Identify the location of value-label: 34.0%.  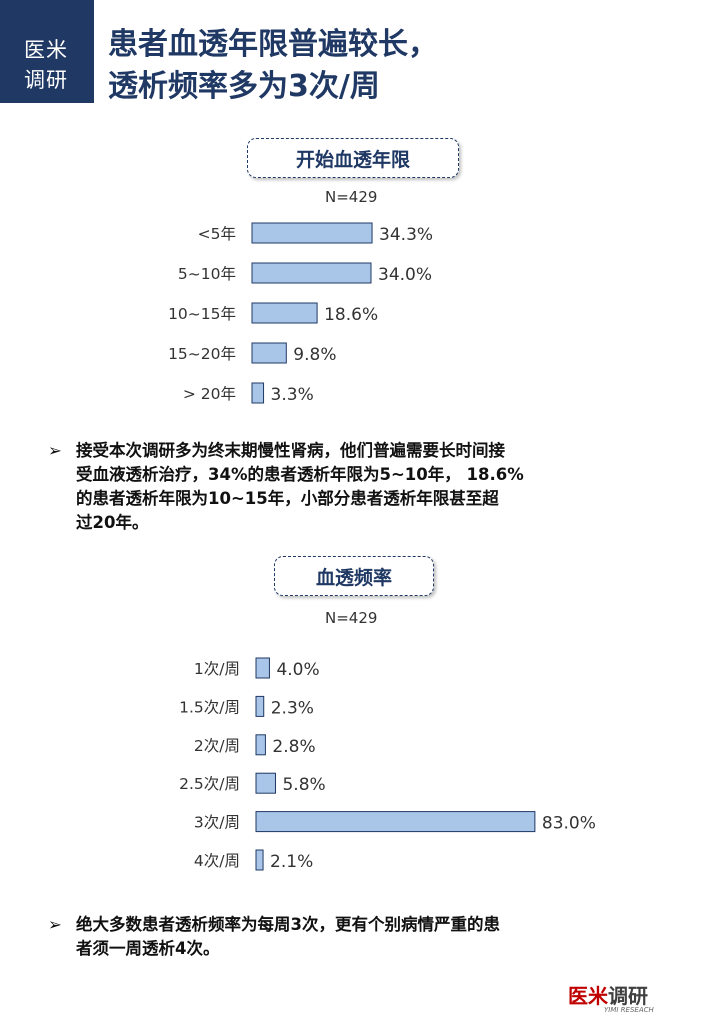
(405, 275).